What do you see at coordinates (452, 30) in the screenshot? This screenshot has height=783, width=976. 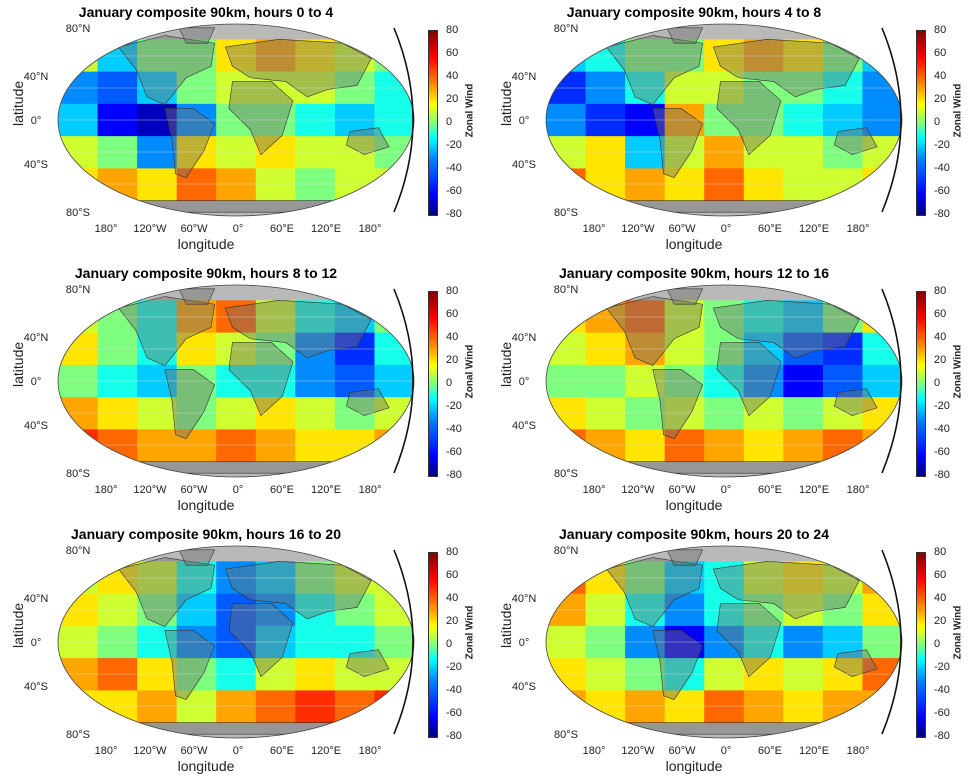 I see `colorbar-tick: 80` at bounding box center [452, 30].